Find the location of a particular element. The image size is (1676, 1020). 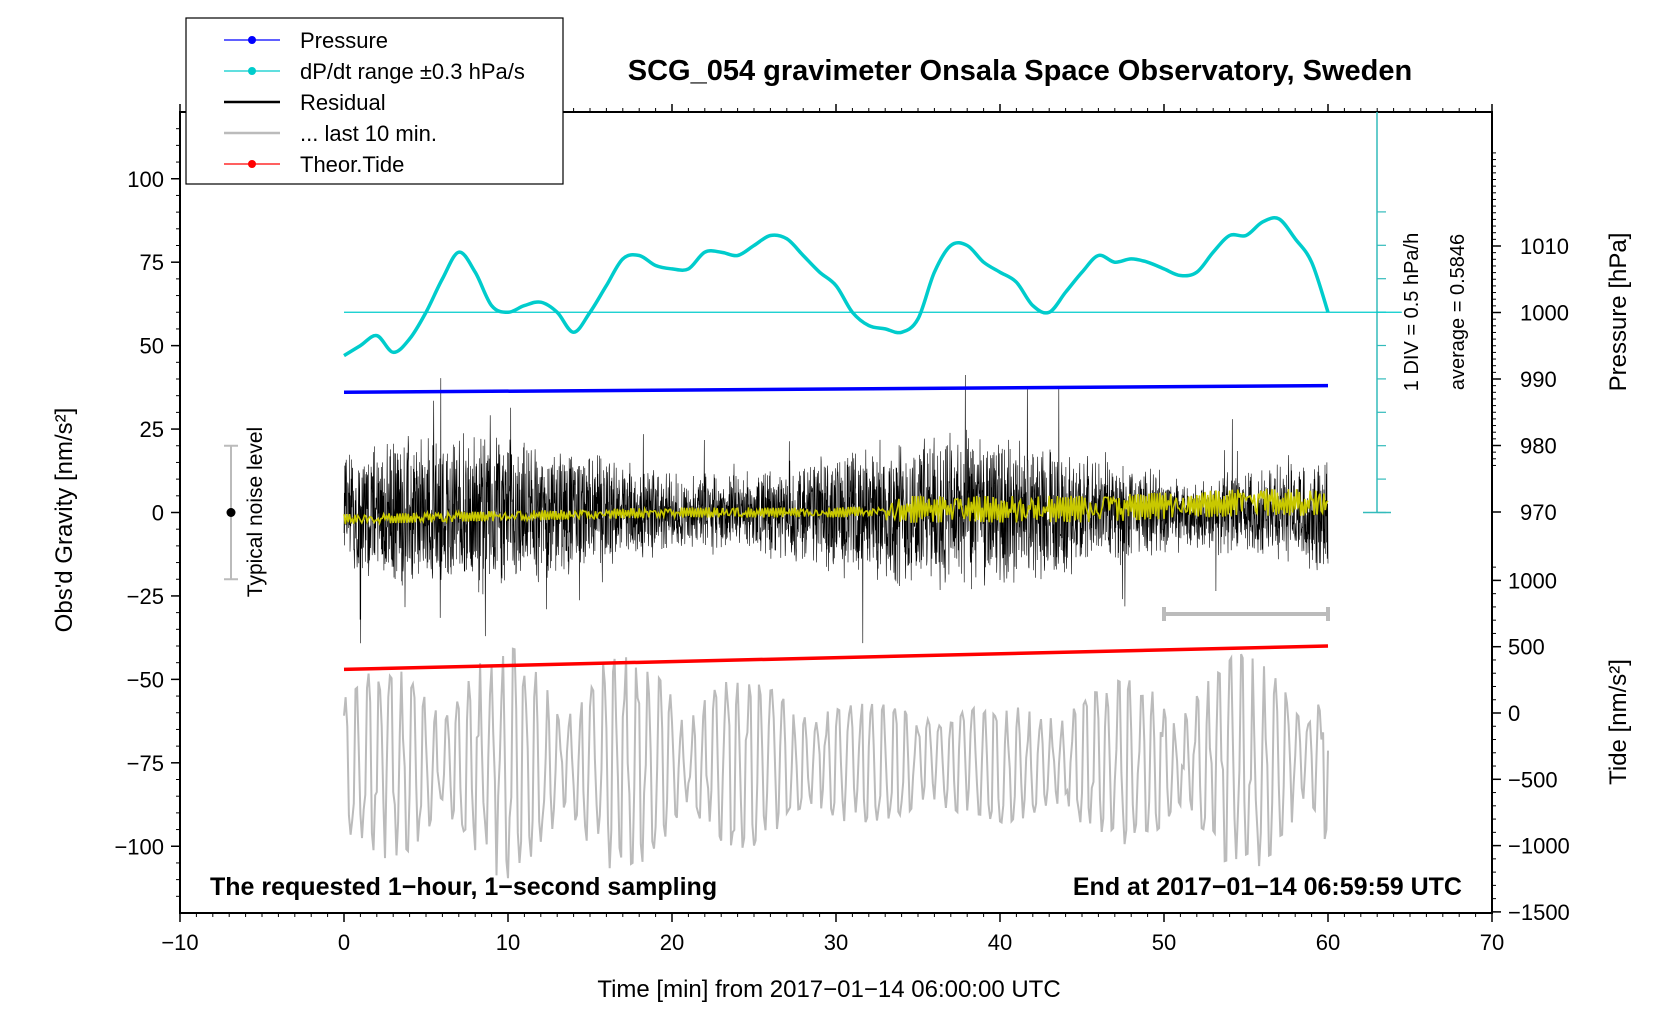

pressure-tick-label: 1010 is located at coordinates (1544, 246).